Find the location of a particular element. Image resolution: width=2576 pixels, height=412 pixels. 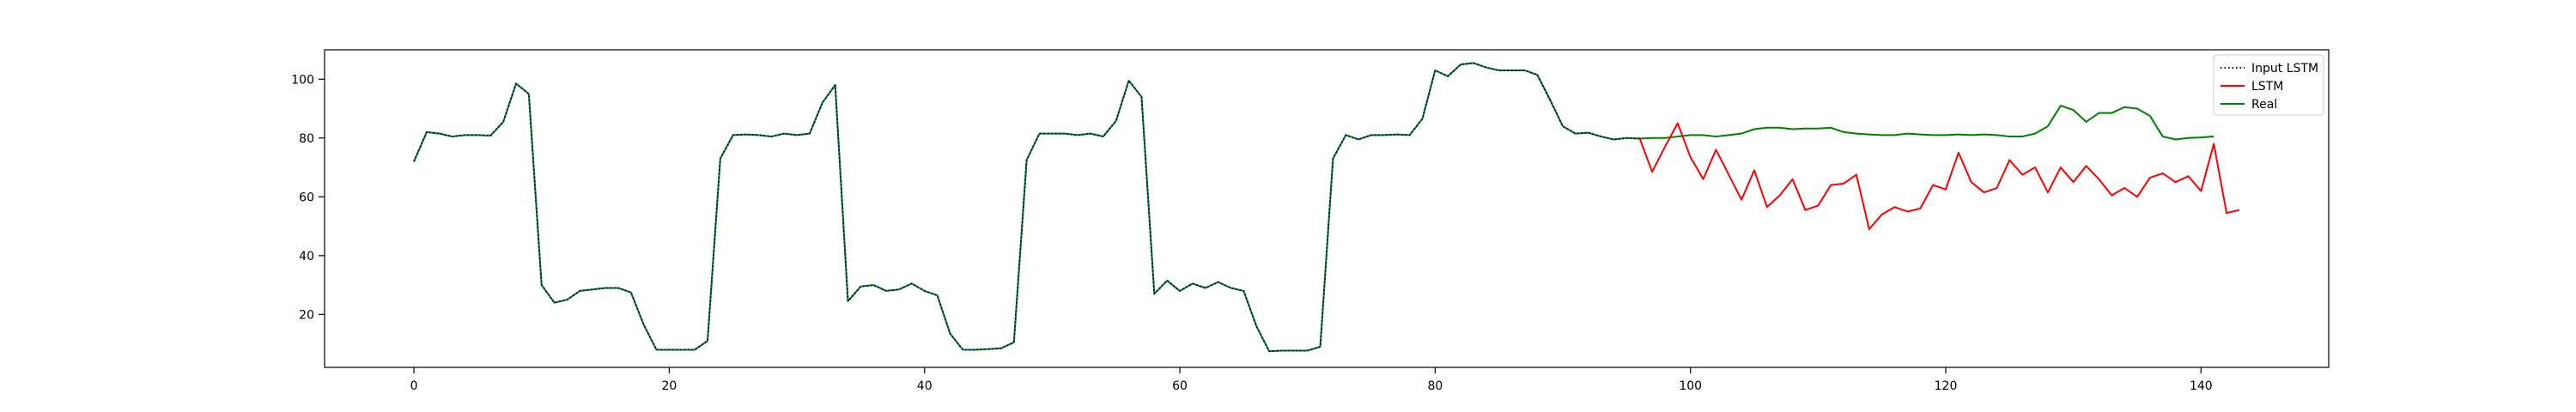

x-tick-label: 40 is located at coordinates (925, 386).